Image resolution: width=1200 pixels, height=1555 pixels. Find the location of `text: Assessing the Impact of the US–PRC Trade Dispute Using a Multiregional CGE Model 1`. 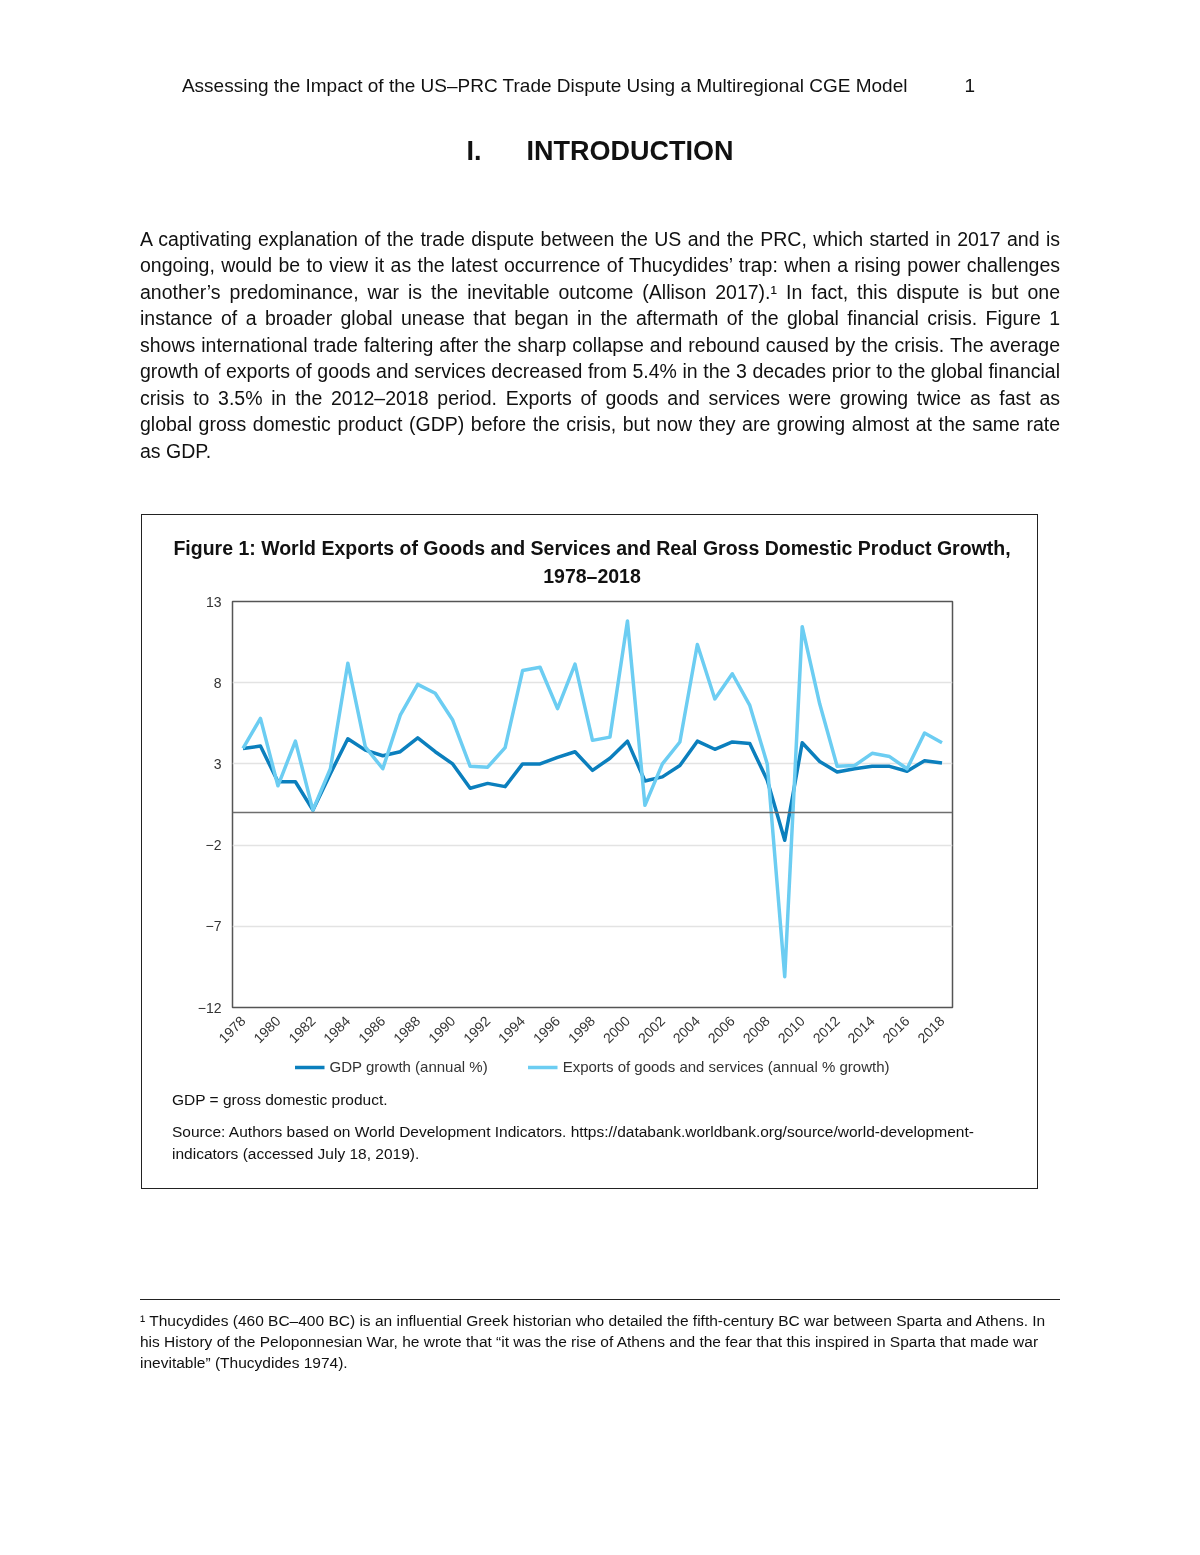

text: Assessing the Impact of the US–PRC Trade Dispute Using a Multiregional CGE Model 1 is located at coordinates (578, 85).